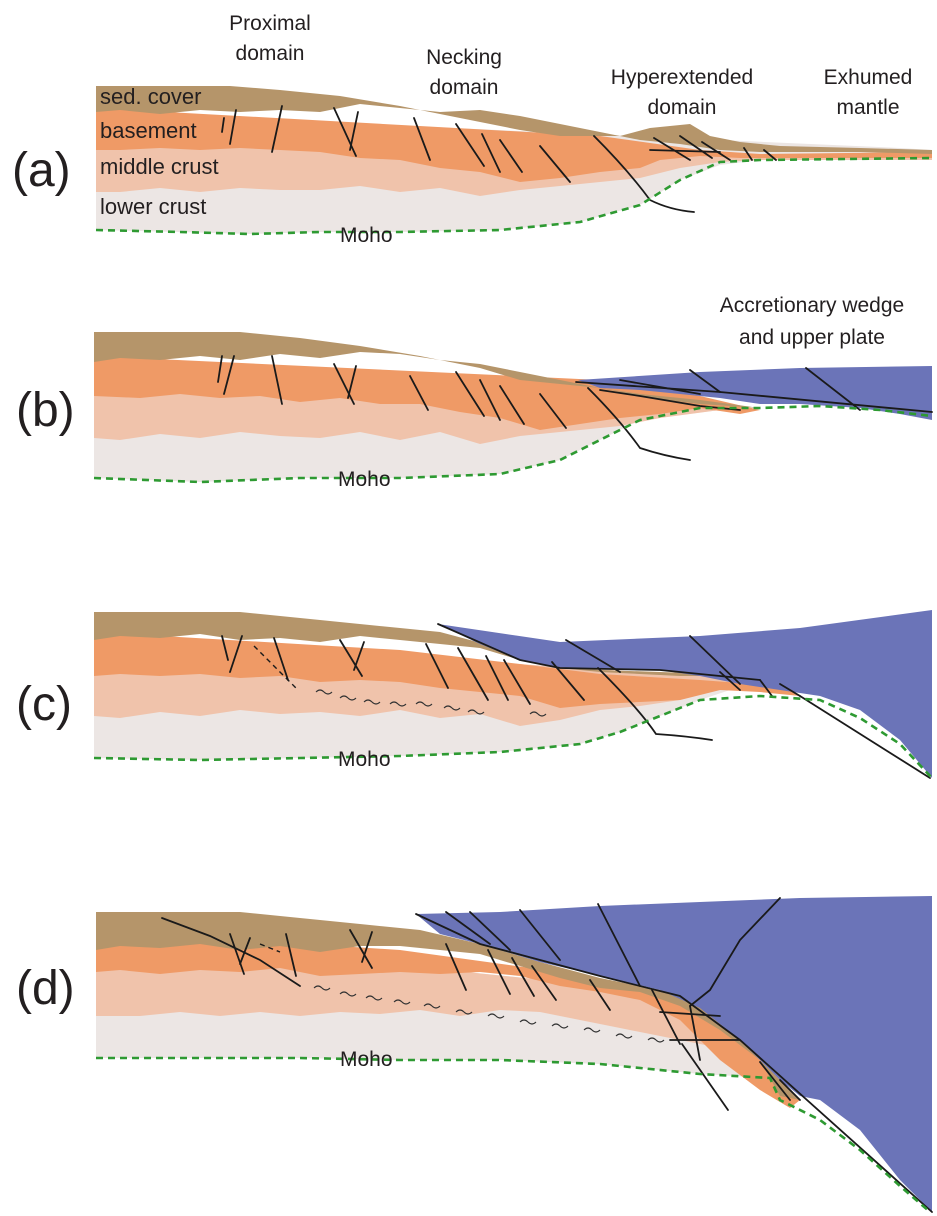 Image resolution: width=937 pixels, height=1216 pixels. I want to click on shear-zone-c, so click(431, 703).